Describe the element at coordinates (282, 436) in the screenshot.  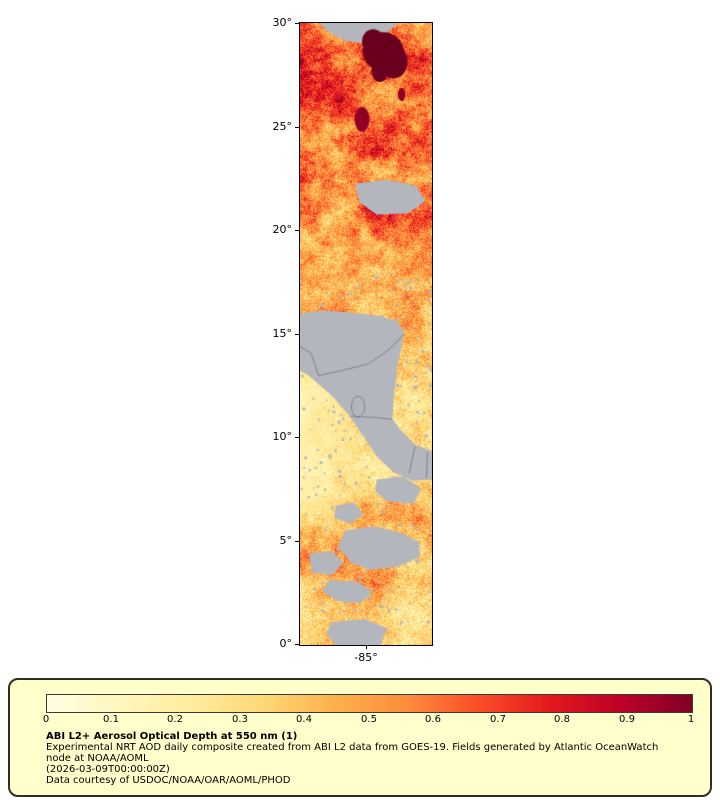
I see `y-axis-tick-label: 10°` at that location.